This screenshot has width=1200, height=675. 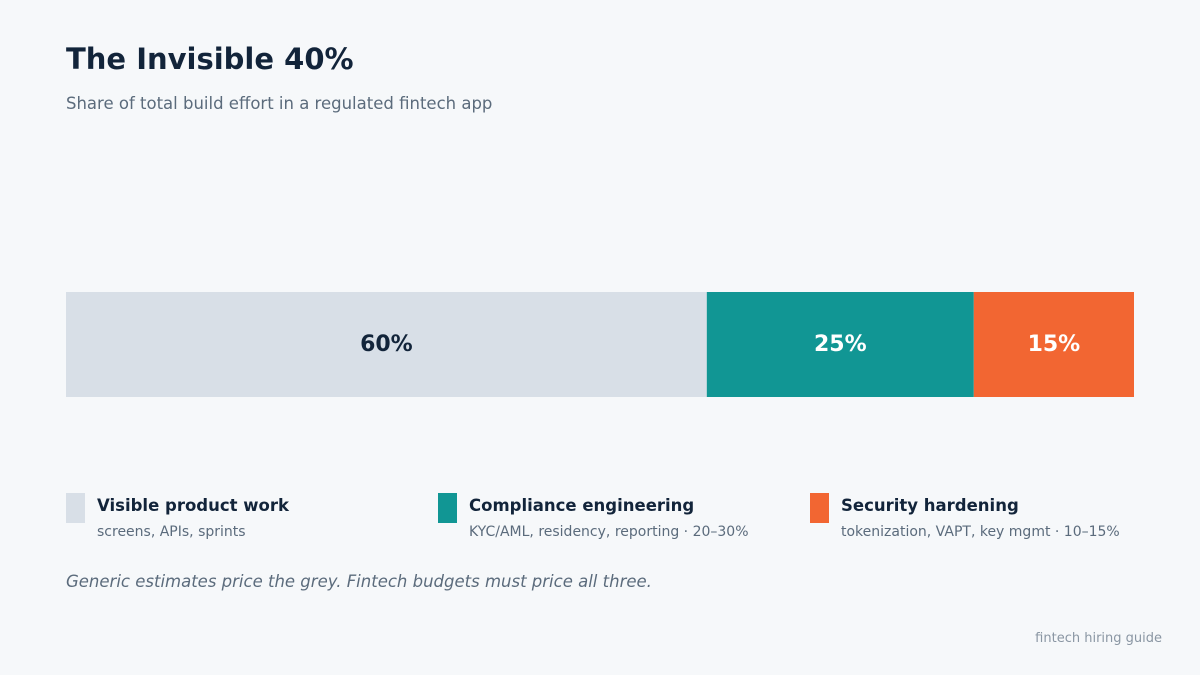 I want to click on bar-segment-security-hardening, so click(x=1053, y=344).